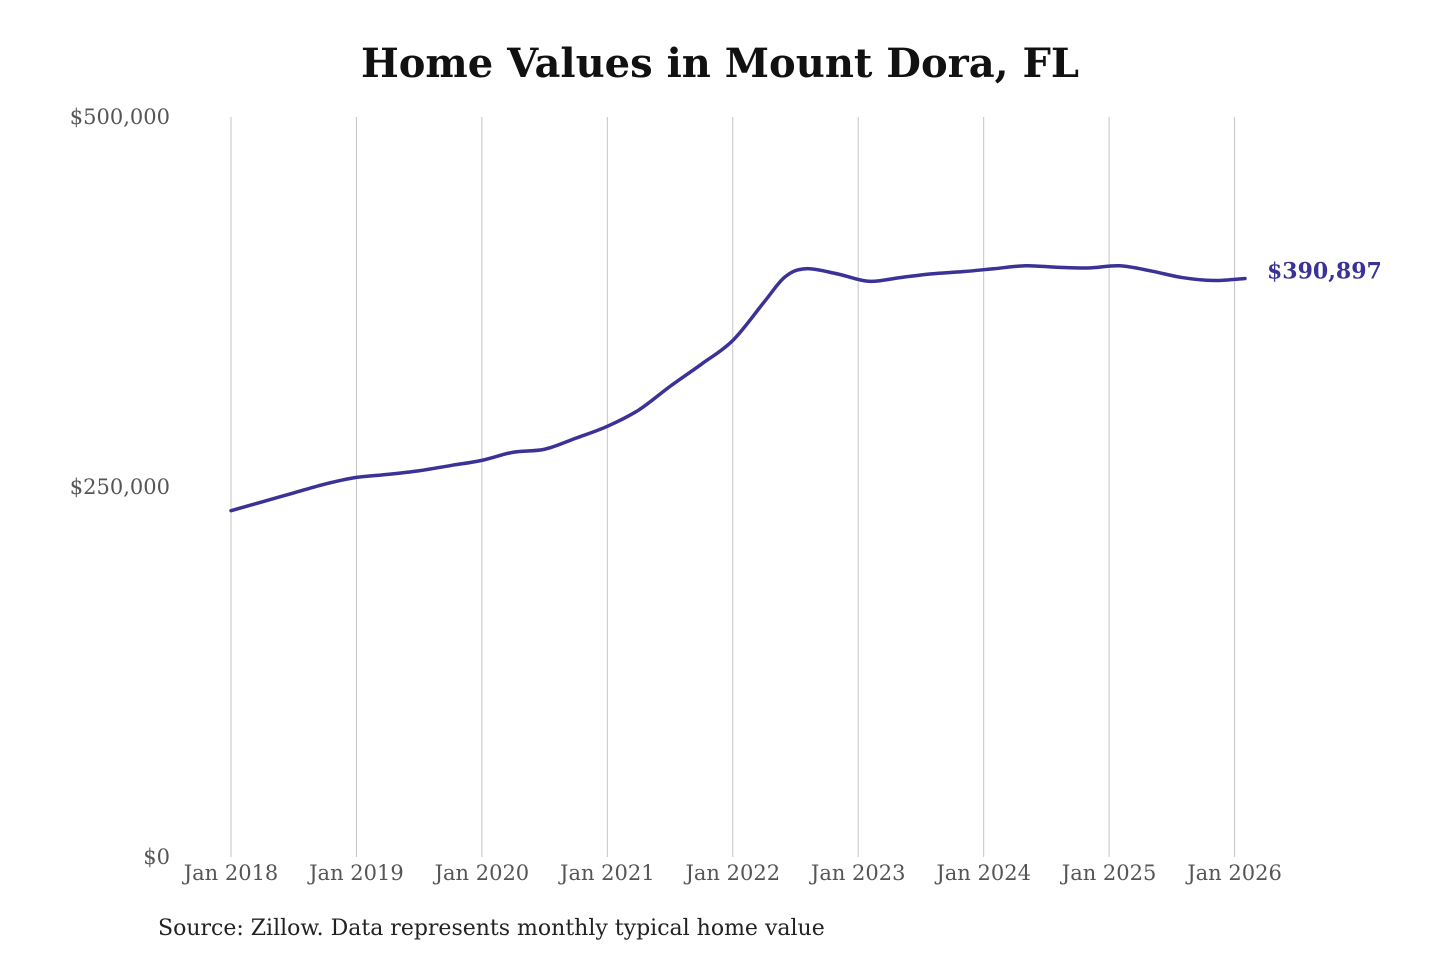  What do you see at coordinates (230, 873) in the screenshot?
I see `x-tick-label: Jan 2018` at bounding box center [230, 873].